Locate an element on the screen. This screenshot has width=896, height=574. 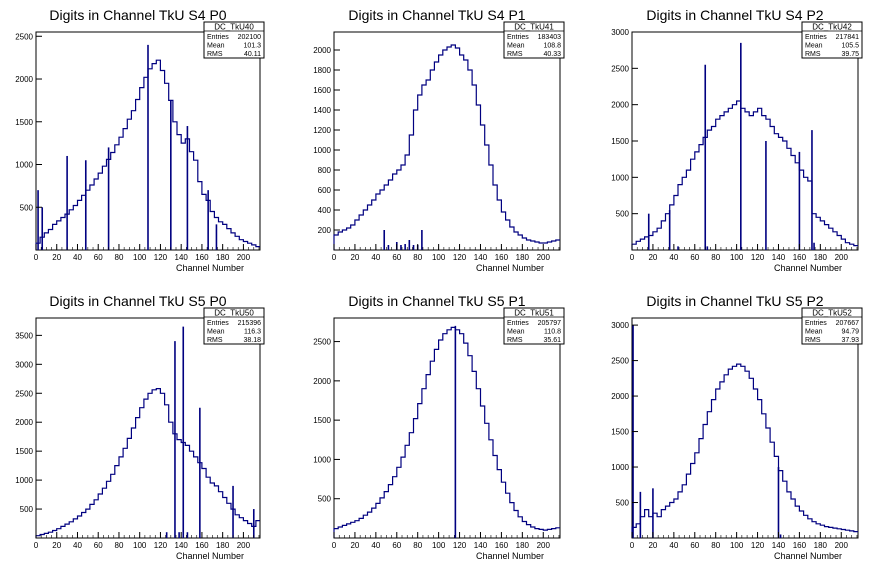
y-tick-label: 400 is located at coordinates (325, 210).